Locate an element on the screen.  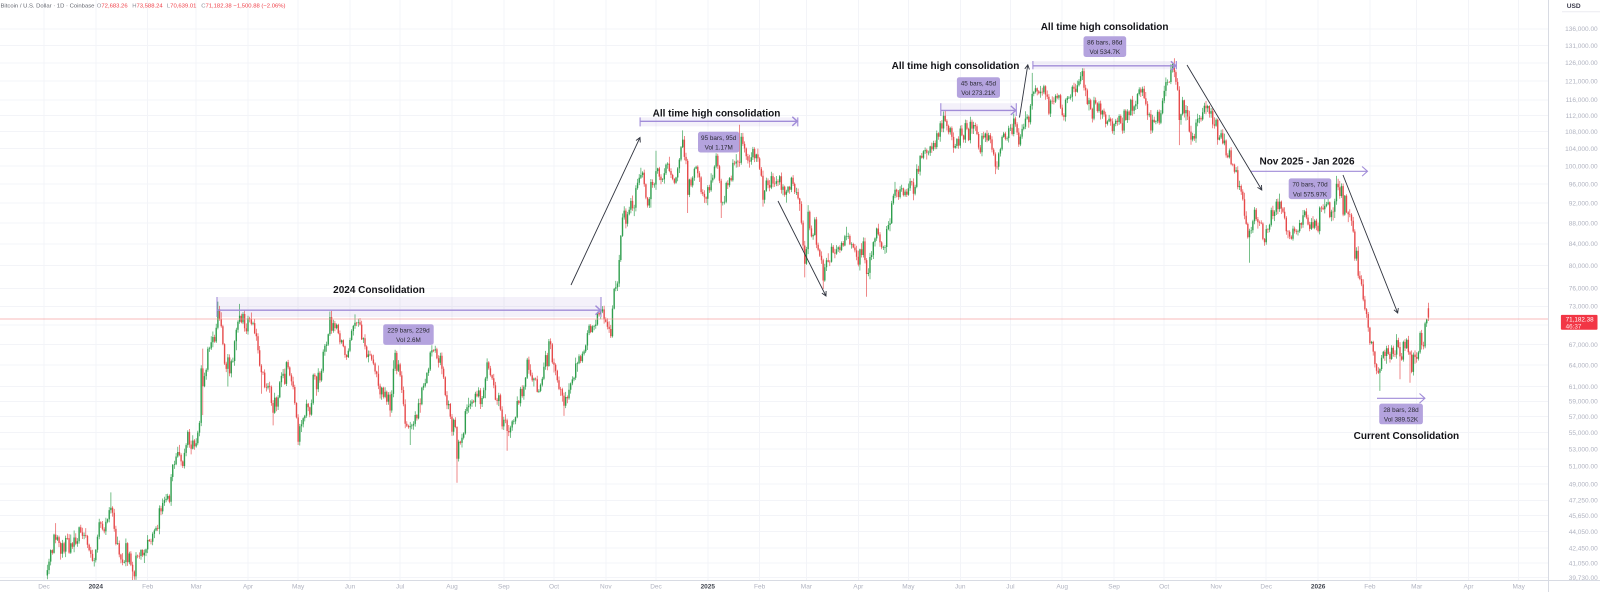
svg-text: 95 bars, 95d is located at coordinates (719, 138).